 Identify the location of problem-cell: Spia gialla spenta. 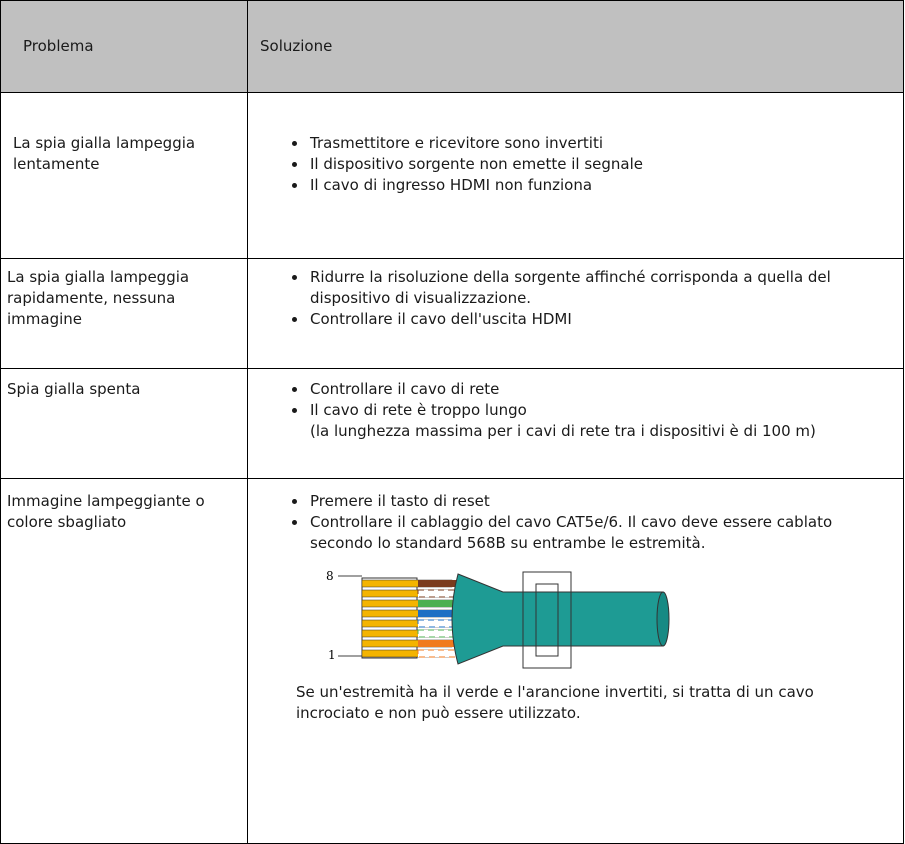
(124, 423).